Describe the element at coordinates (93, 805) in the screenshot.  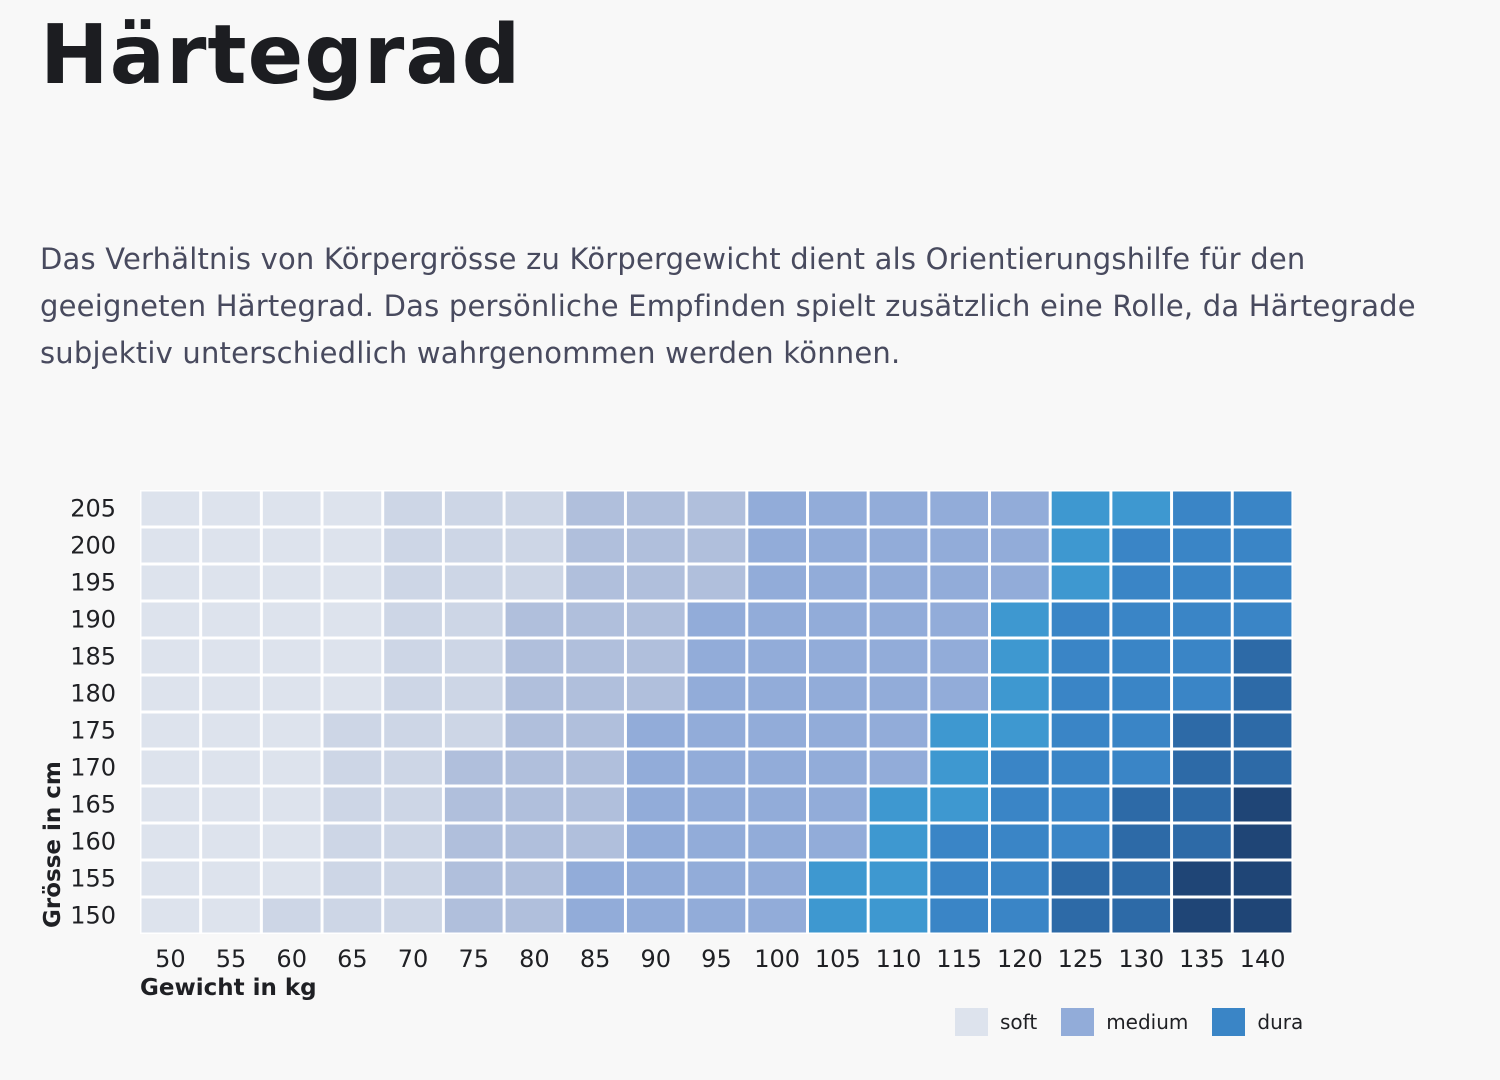
I see `y-tick-label: 165` at that location.